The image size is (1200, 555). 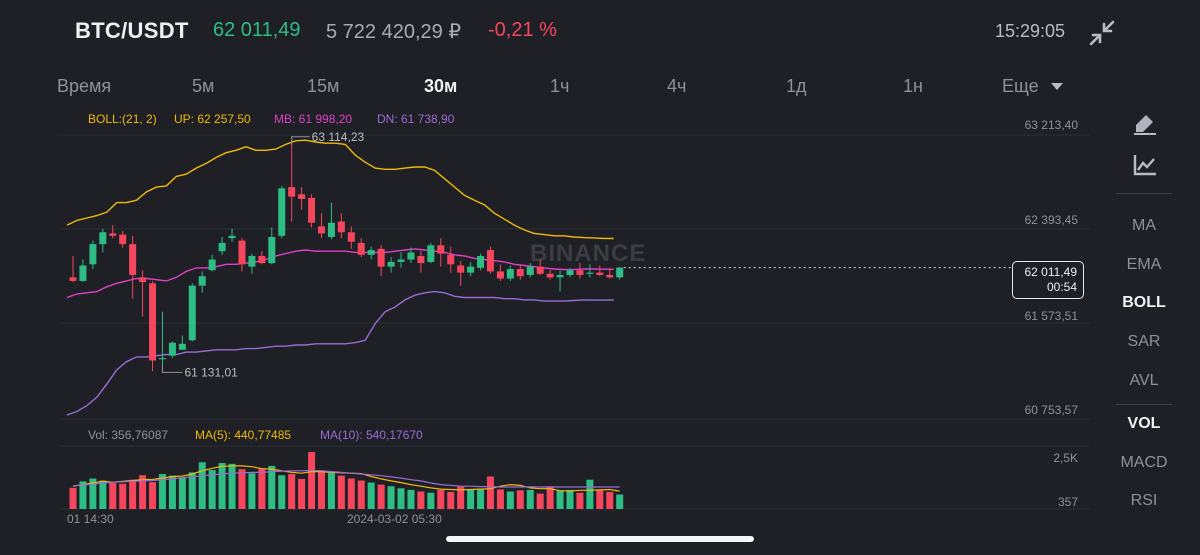 I want to click on chart-indicator-icon, so click(x=1145, y=165).